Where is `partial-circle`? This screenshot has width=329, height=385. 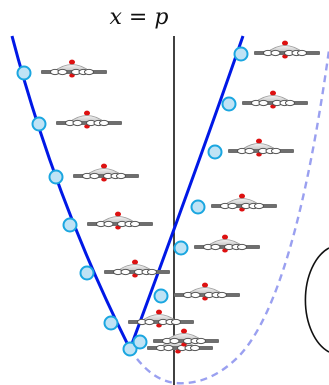 partial-circle is located at coordinates (316, 300).